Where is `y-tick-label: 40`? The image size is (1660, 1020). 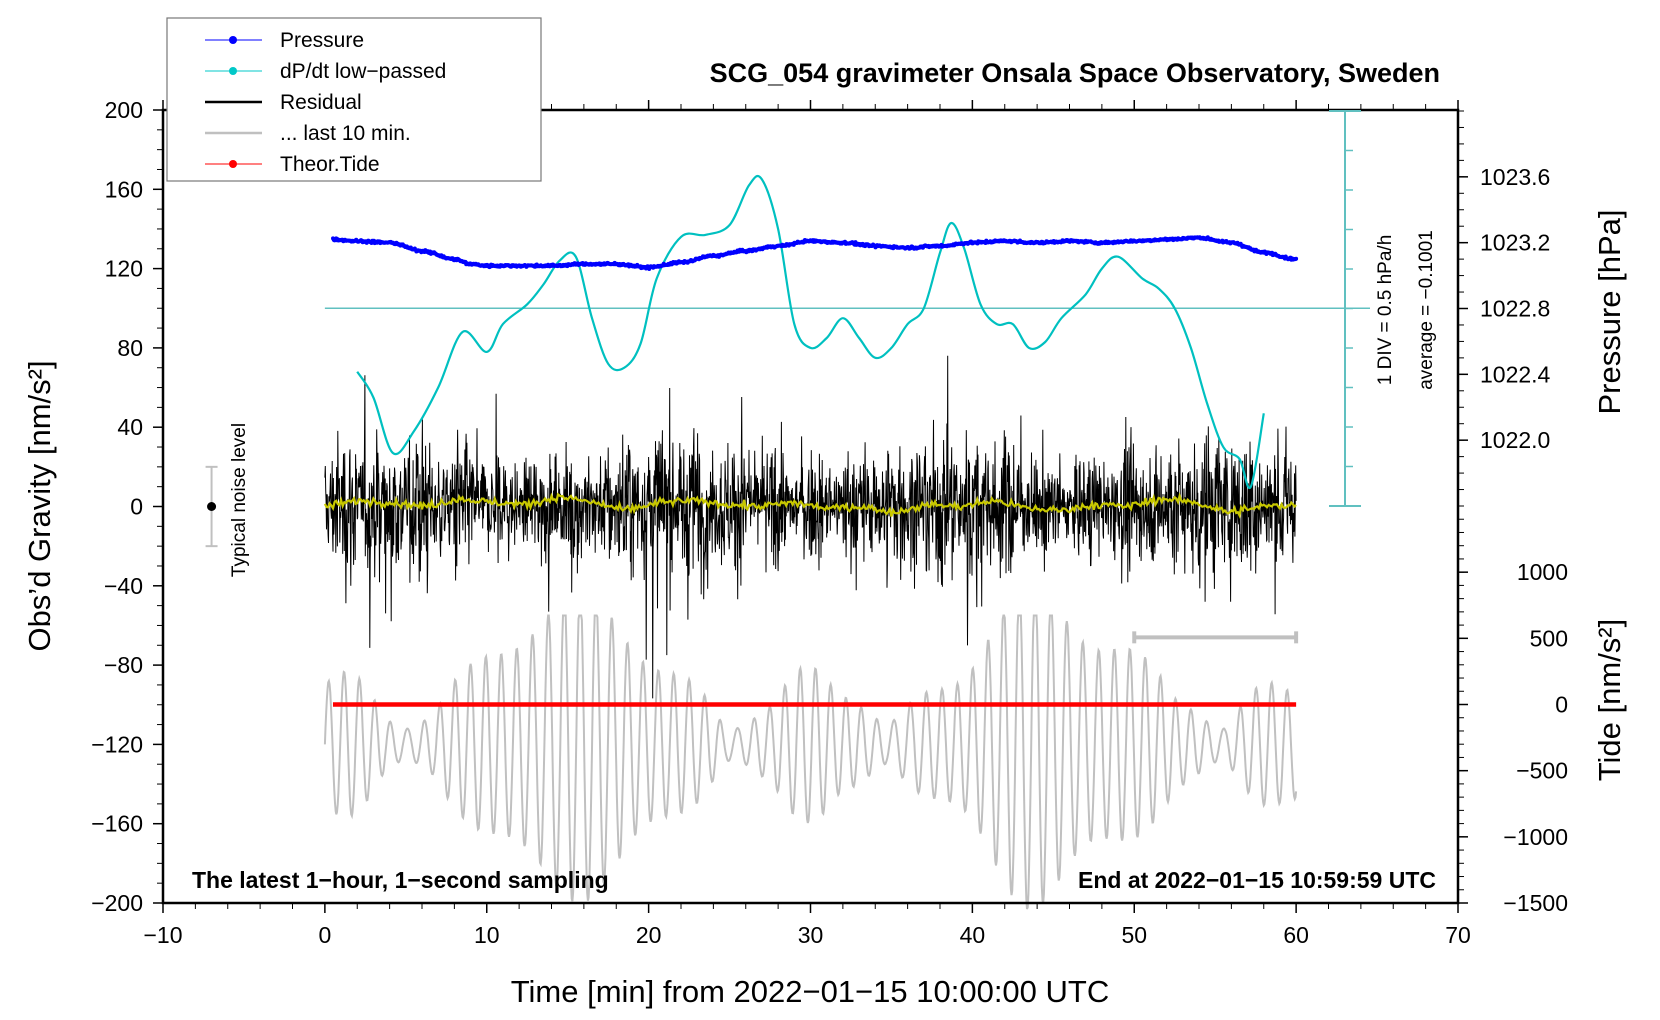 y-tick-label: 40 is located at coordinates (130, 427).